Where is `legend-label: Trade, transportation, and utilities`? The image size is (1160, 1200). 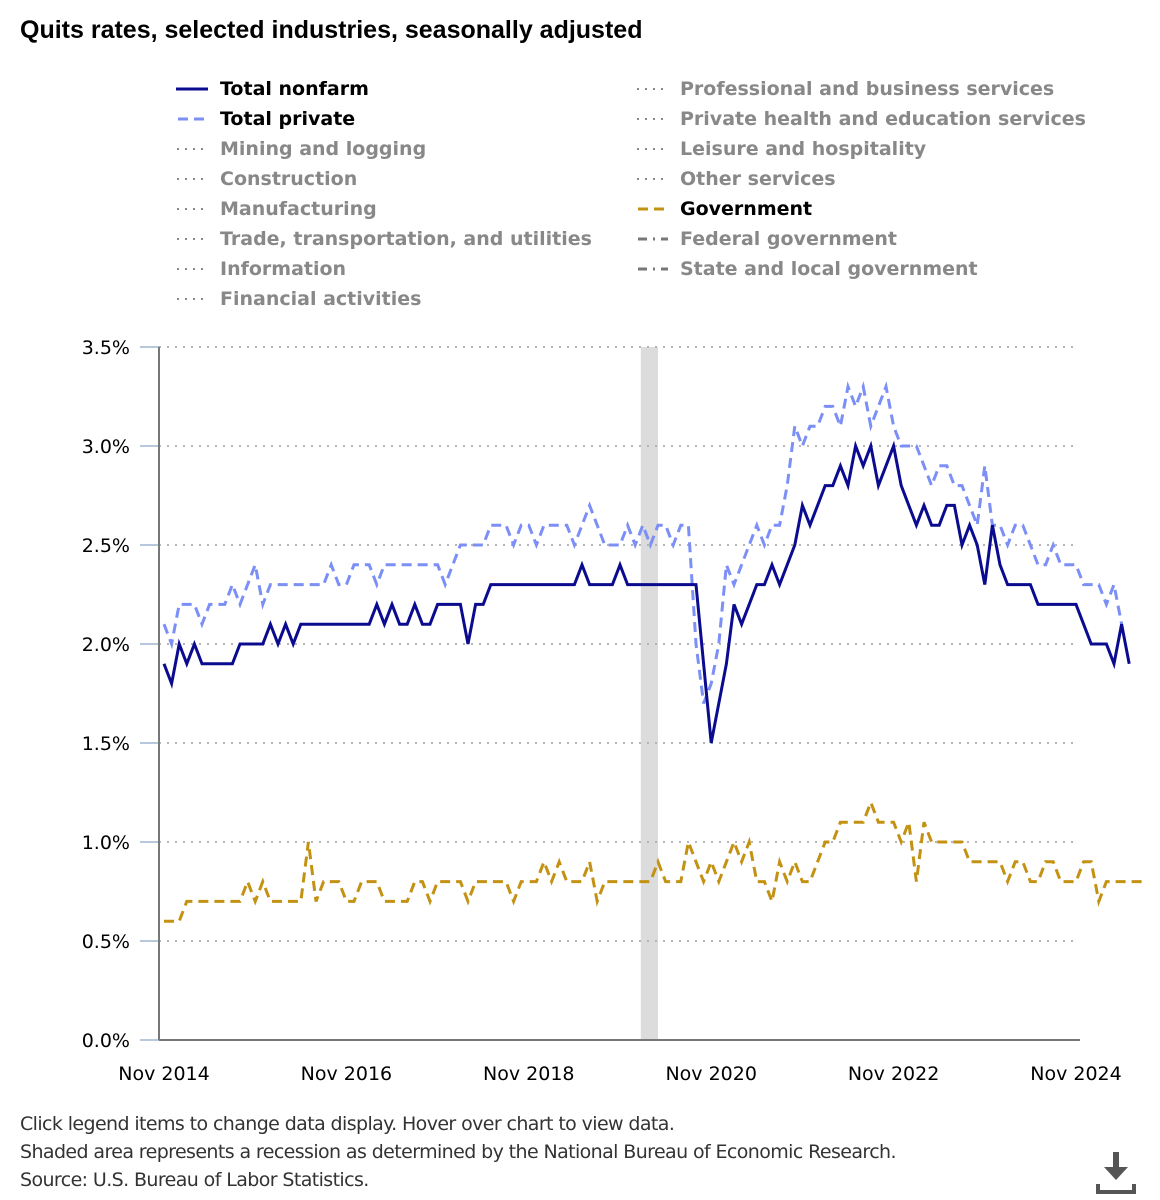 legend-label: Trade, transportation, and utilities is located at coordinates (406, 239).